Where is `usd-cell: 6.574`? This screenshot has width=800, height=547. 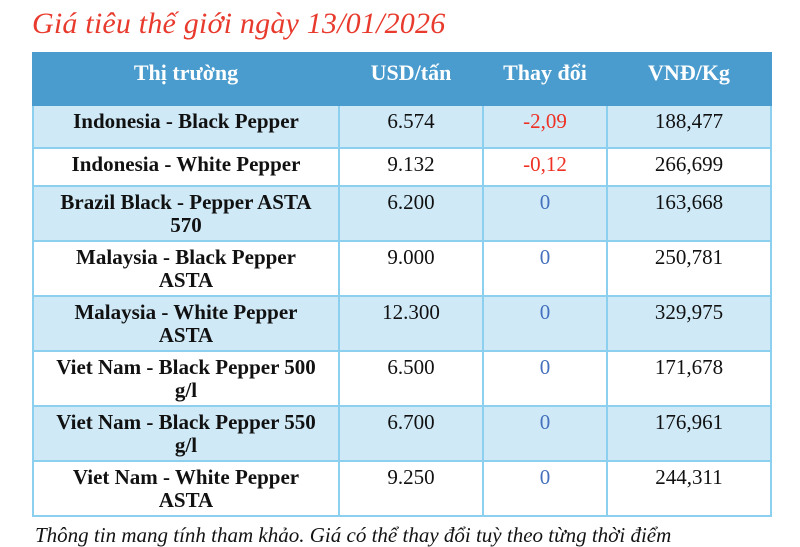 usd-cell: 6.574 is located at coordinates (411, 126).